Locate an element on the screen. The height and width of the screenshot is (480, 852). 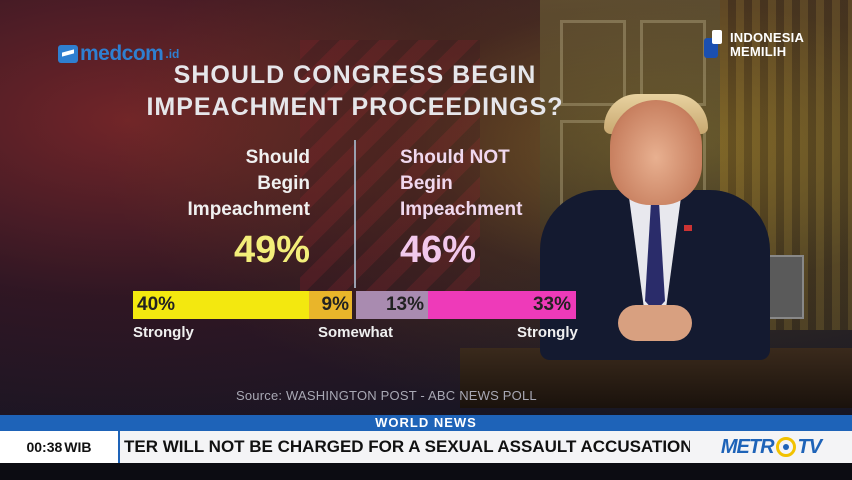
bar-label: 40% is located at coordinates (156, 304).